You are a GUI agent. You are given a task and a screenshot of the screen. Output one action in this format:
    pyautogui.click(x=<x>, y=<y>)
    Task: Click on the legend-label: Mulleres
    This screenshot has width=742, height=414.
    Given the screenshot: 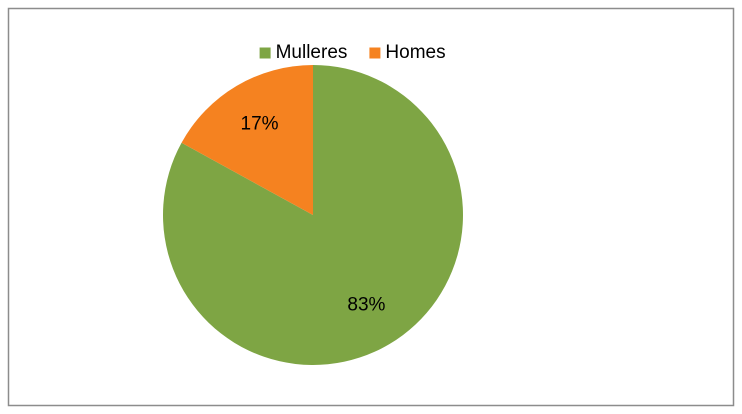 What is the action you would take?
    pyautogui.click(x=312, y=52)
    